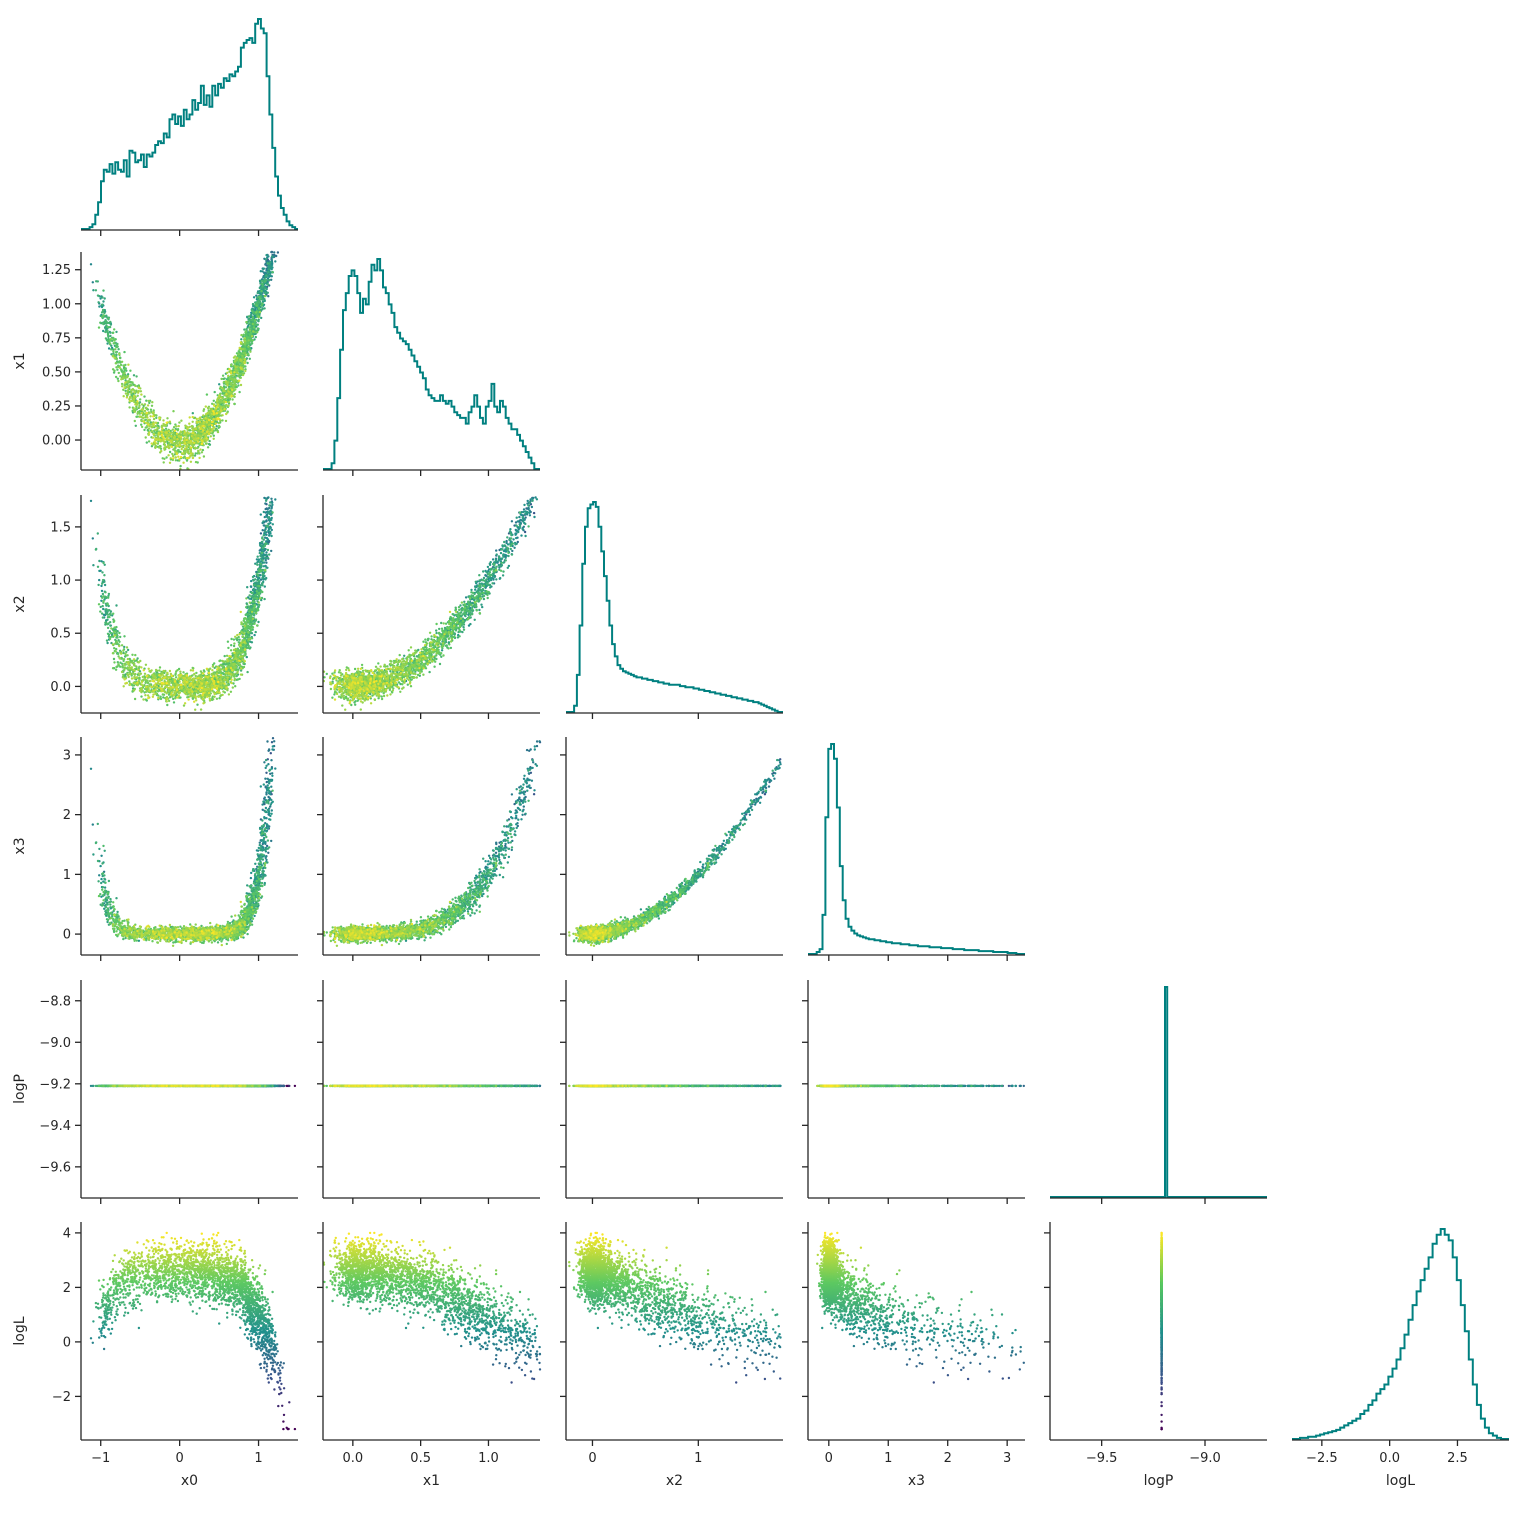 This screenshot has height=1513, width=1520. I want to click on y-tick-label: 0.25, so click(56, 406).